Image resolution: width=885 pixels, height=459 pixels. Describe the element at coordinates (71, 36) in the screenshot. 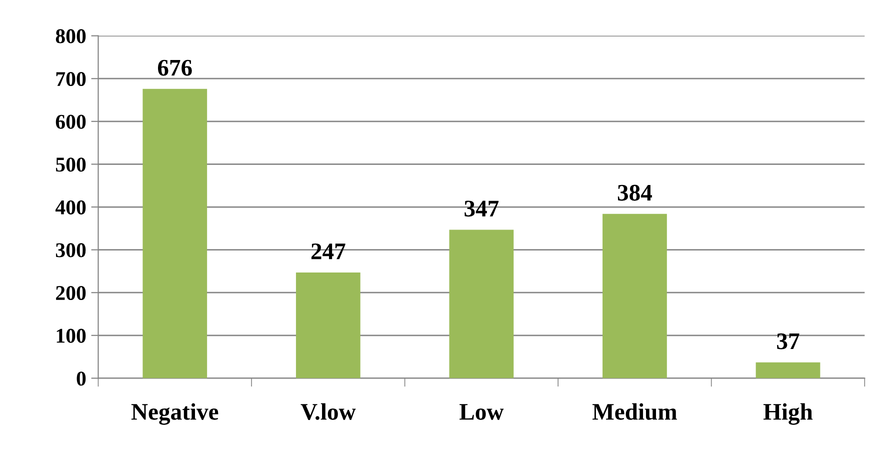

I see `y-tick-label: 800` at that location.